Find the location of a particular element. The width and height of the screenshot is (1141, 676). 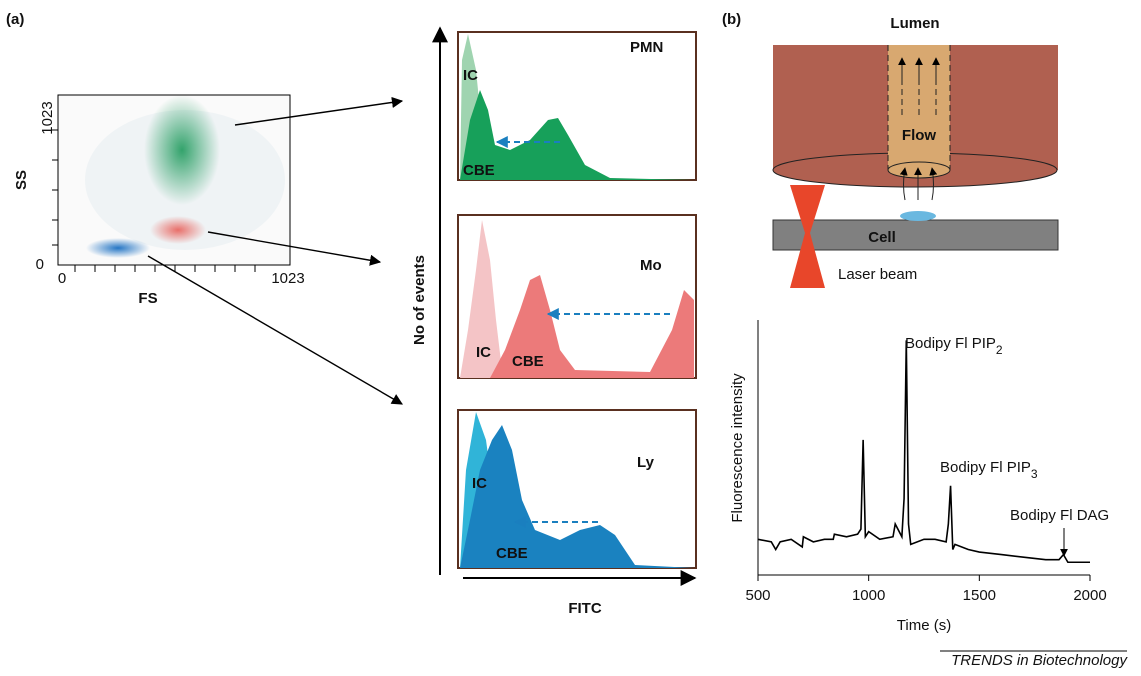

annotation: Bodipy Fl PIP2 is located at coordinates (954, 346).